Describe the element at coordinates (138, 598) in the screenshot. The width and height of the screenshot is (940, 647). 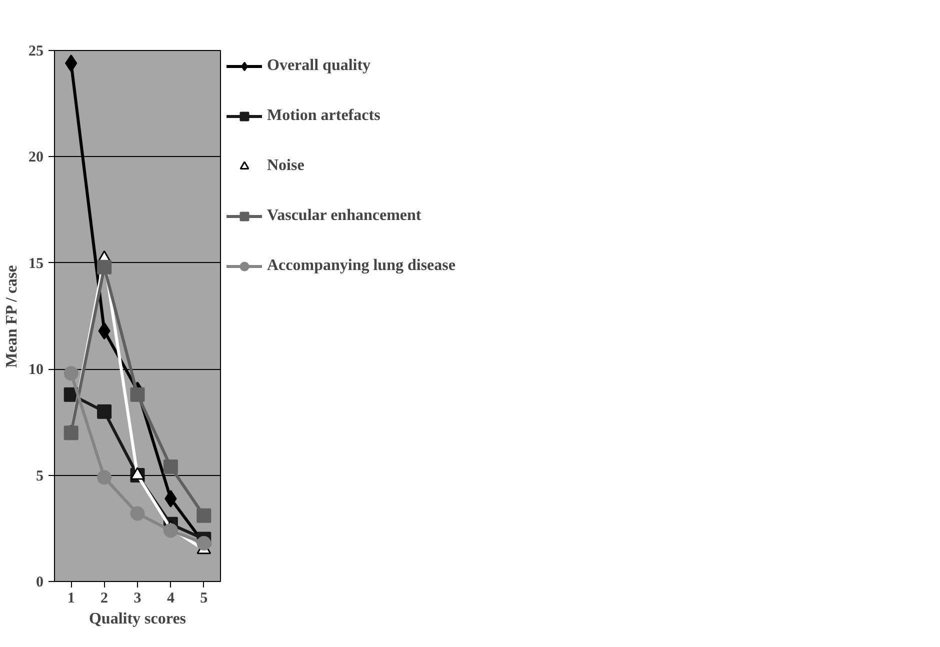
I see `x-tick-label: 3` at that location.